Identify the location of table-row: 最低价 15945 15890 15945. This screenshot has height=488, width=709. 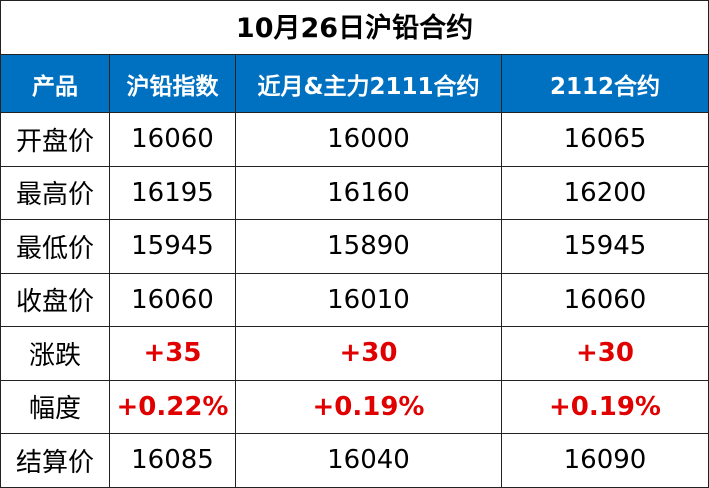
(354, 247).